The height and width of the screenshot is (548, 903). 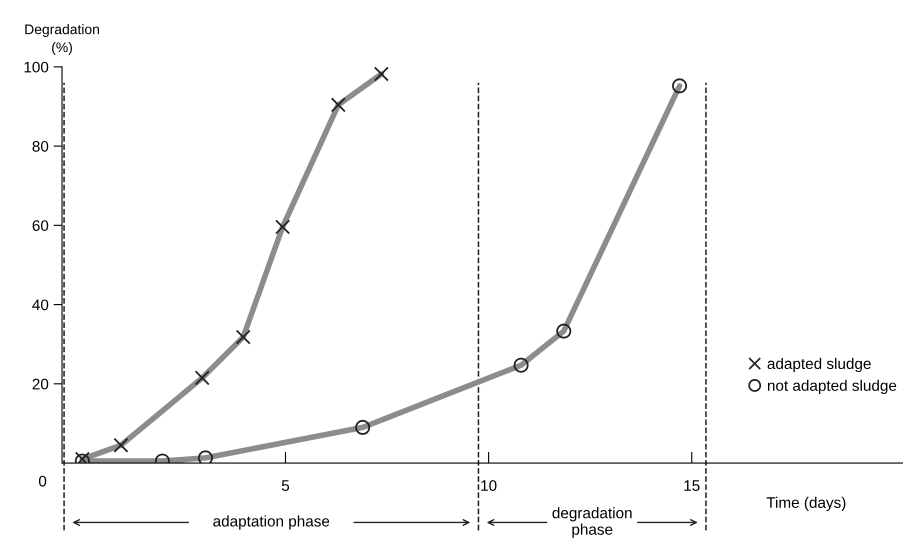 What do you see at coordinates (36, 67) in the screenshot?
I see `y-tick-label: 100` at bounding box center [36, 67].